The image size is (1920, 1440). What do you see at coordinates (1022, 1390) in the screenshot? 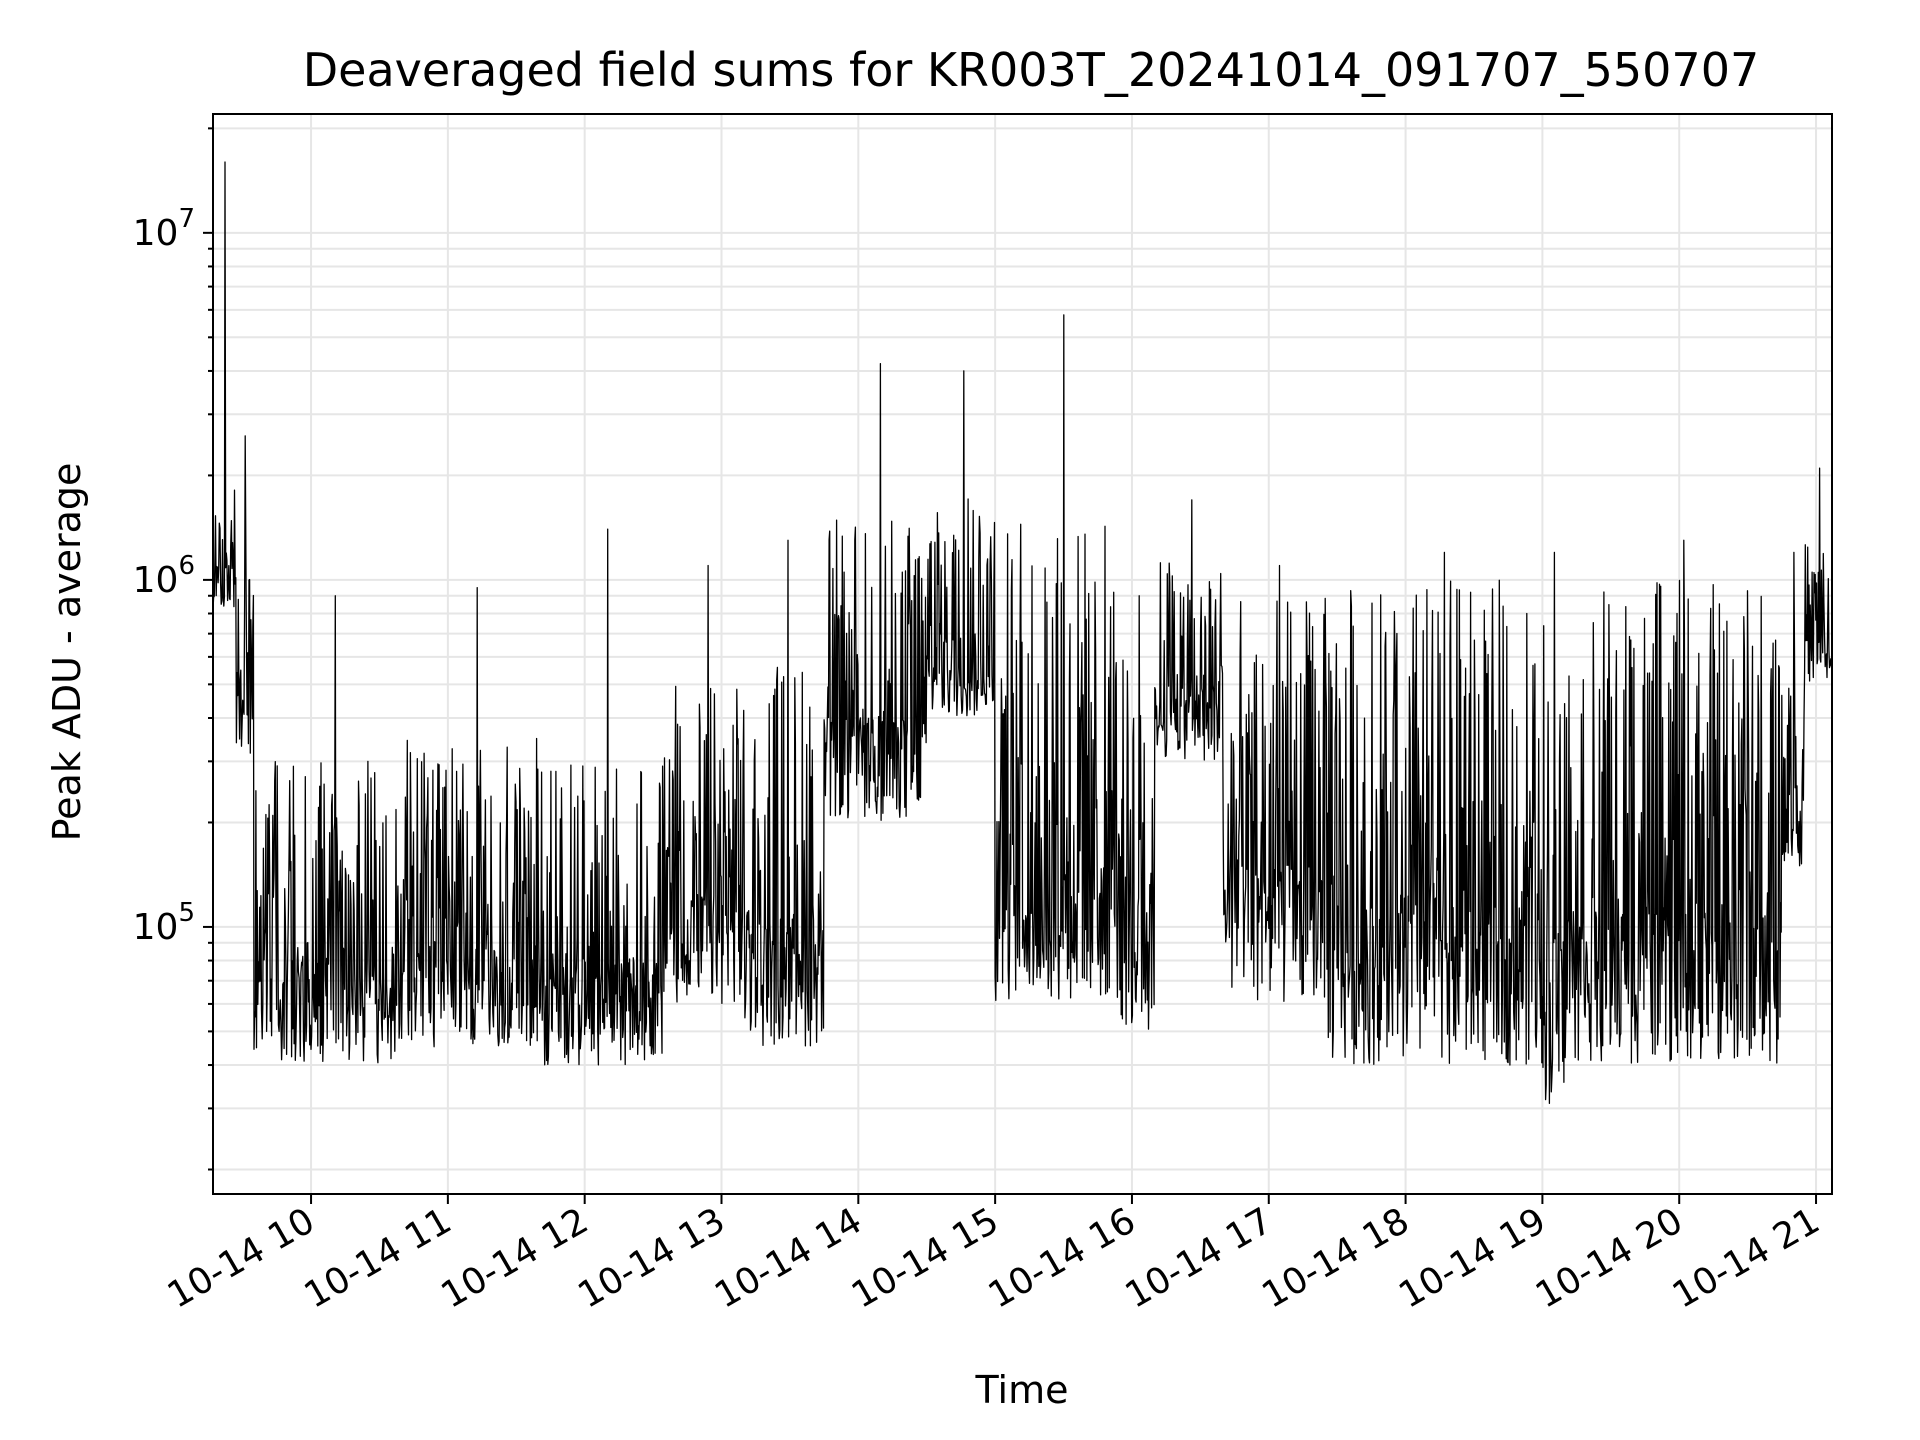
I see `x-axis-label: Time` at bounding box center [1022, 1390].